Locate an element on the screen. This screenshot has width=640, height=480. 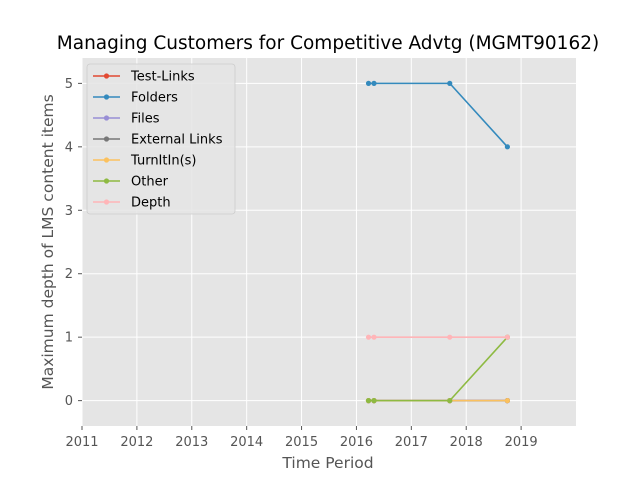
x-tick-labels: 2011 2012 2013 2014 2015 2016 2017 2018 2019 is located at coordinates (301, 438).